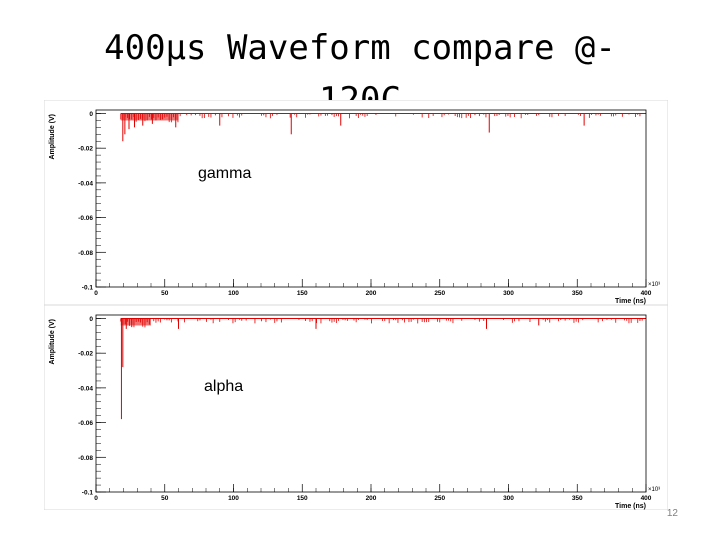 Image resolution: width=720 pixels, height=540 pixels. What do you see at coordinates (371, 498) in the screenshot?
I see `alpha-x-tick-label: 200` at bounding box center [371, 498].